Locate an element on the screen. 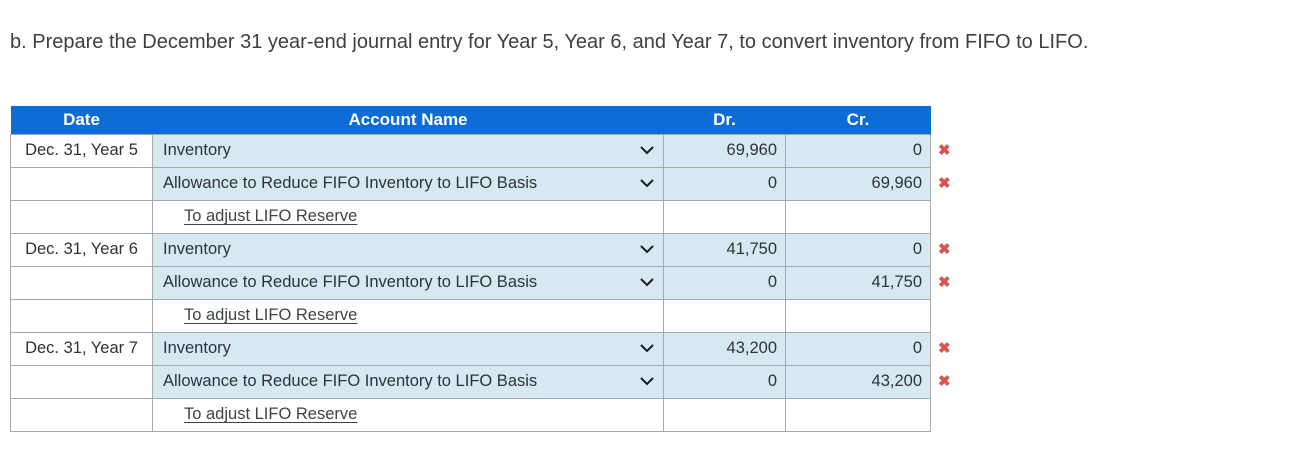 The height and width of the screenshot is (449, 1308). column-header-dr: Dr. is located at coordinates (724, 120).